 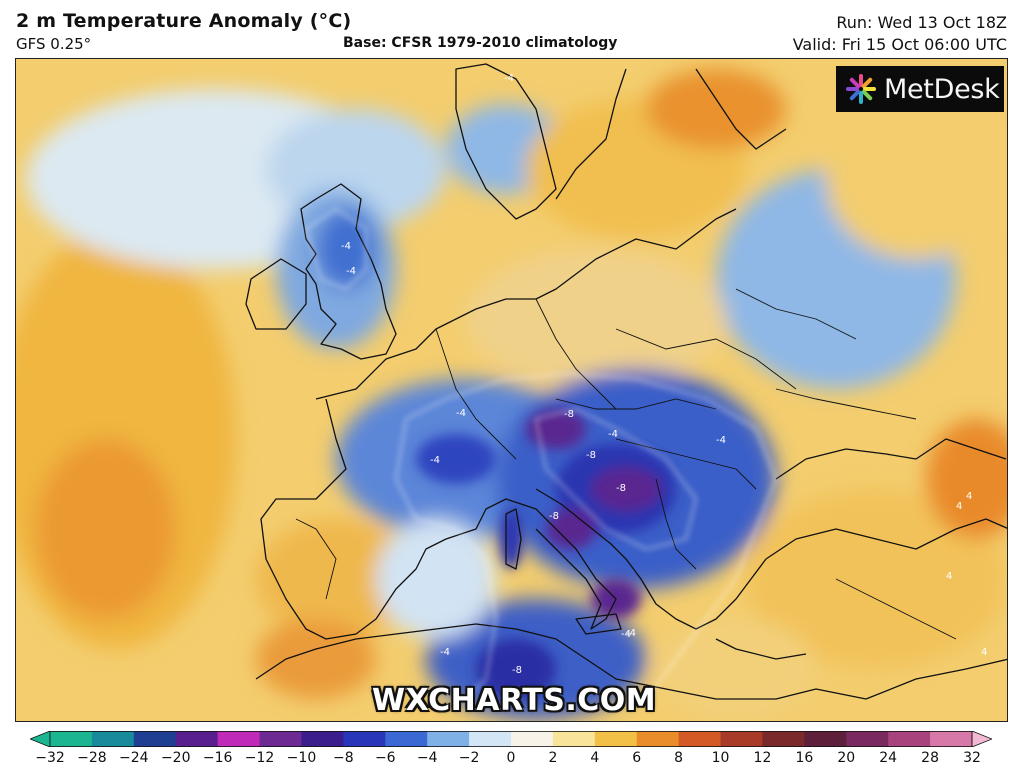 I want to click on scandinavia-coast, so click(x=506, y=141).